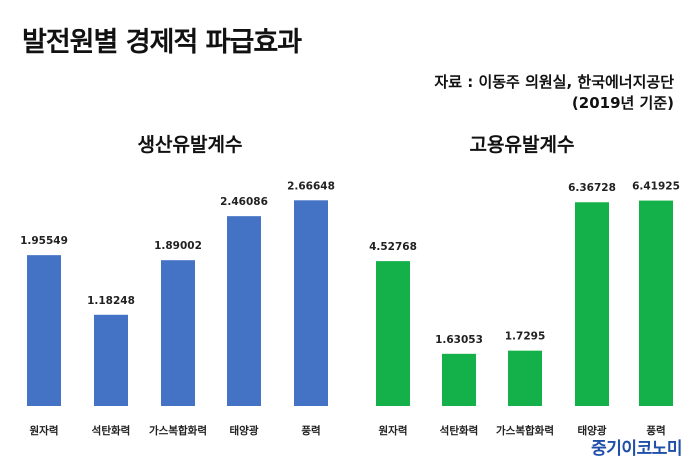  I want to click on employment-value-label: 4.52768, so click(393, 247).